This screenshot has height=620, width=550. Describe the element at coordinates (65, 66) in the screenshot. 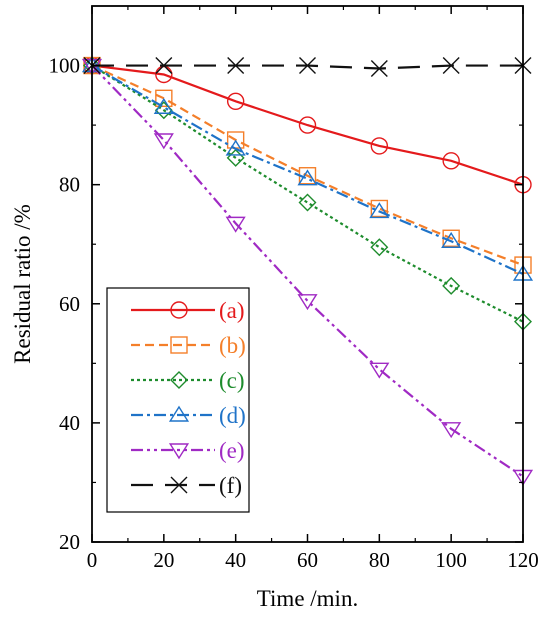

I see `y-tick-label: 100` at that location.